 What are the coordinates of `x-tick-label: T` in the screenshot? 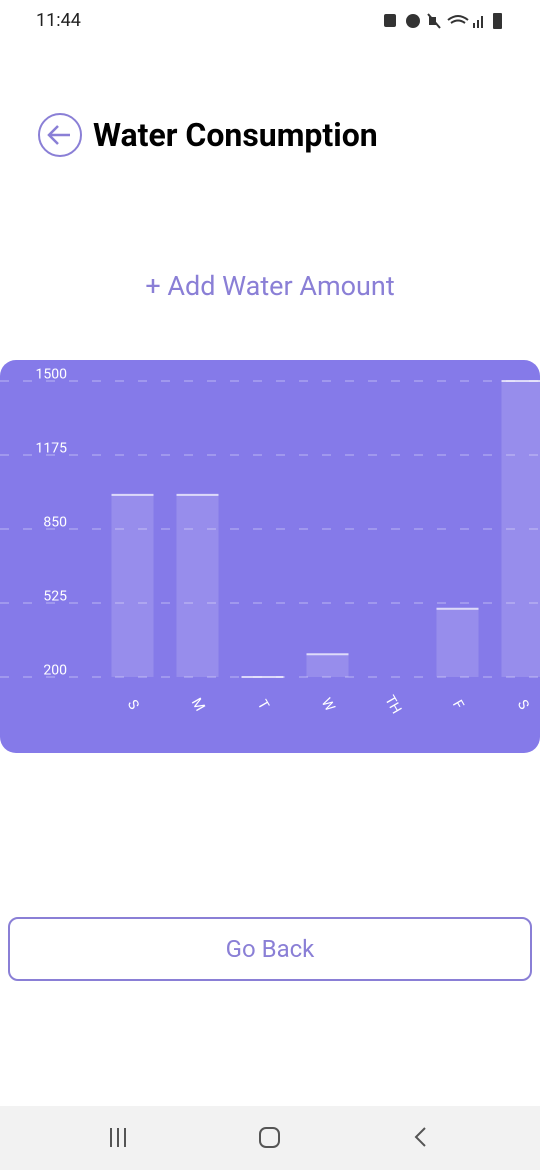 It's located at (263, 705).